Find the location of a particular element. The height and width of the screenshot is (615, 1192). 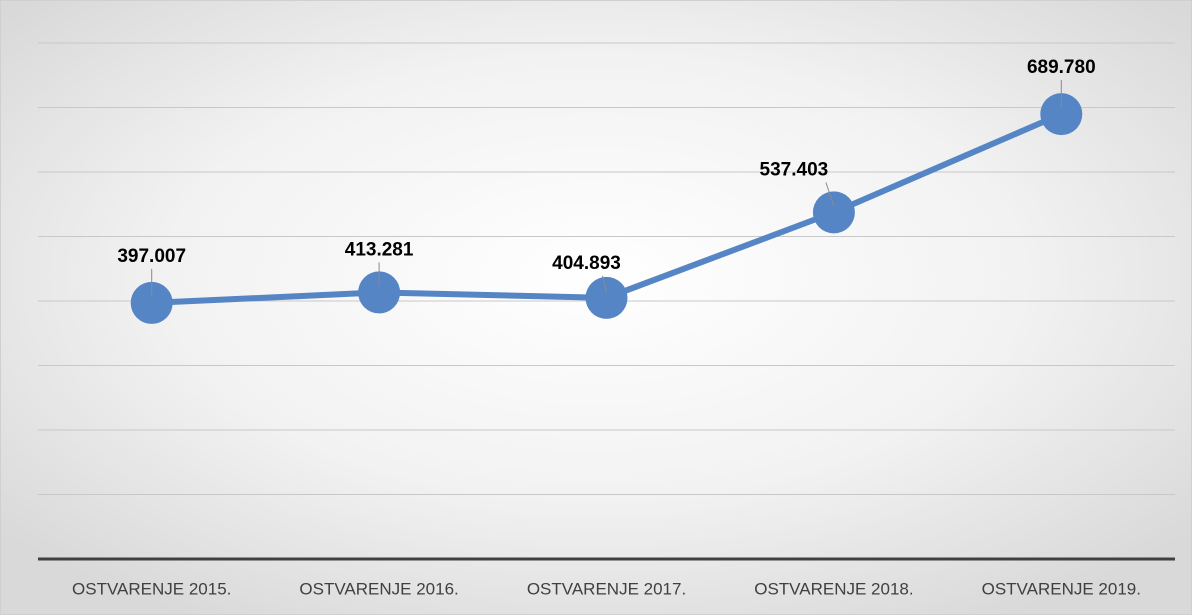

x-tick-label: OSTVARENJE 2019. is located at coordinates (1061, 588).